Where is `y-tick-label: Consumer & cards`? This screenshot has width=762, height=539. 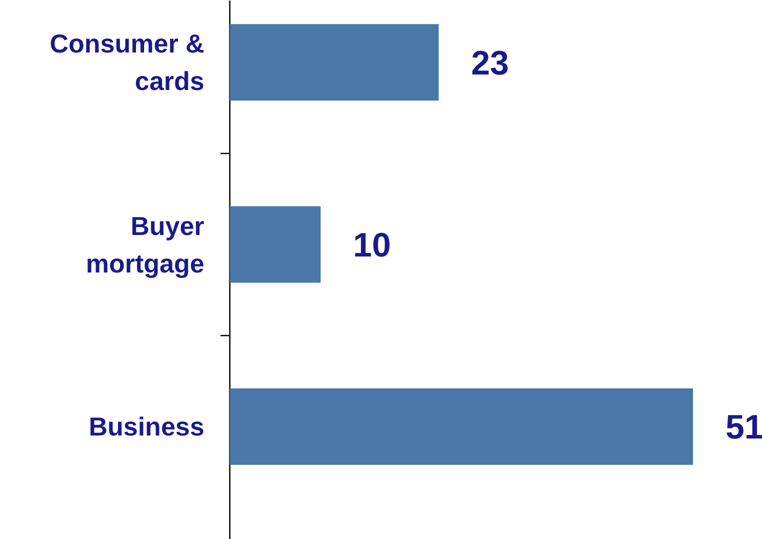
y-tick-label: Consumer & cards is located at coordinates (127, 62).